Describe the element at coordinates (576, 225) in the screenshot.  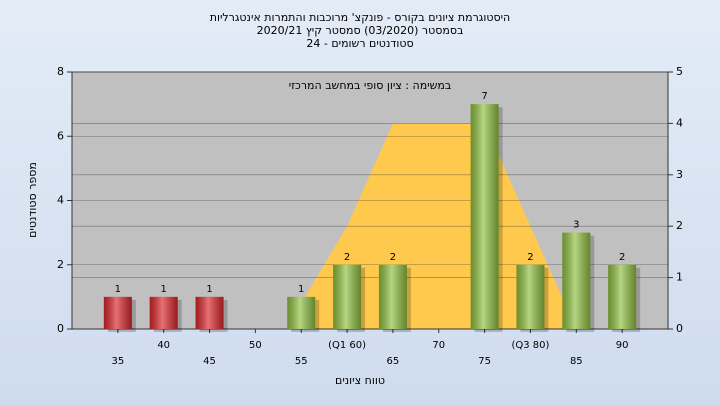
I see `value-label: 3` at that location.